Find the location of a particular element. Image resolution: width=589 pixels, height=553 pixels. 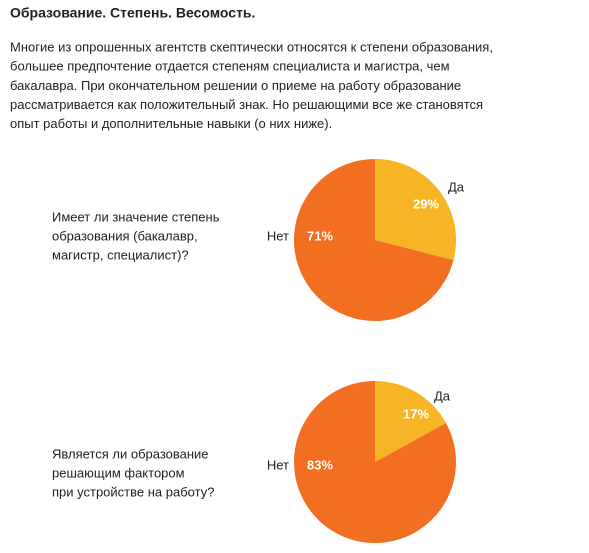

question: образования (бакалавр, is located at coordinates (125, 235).